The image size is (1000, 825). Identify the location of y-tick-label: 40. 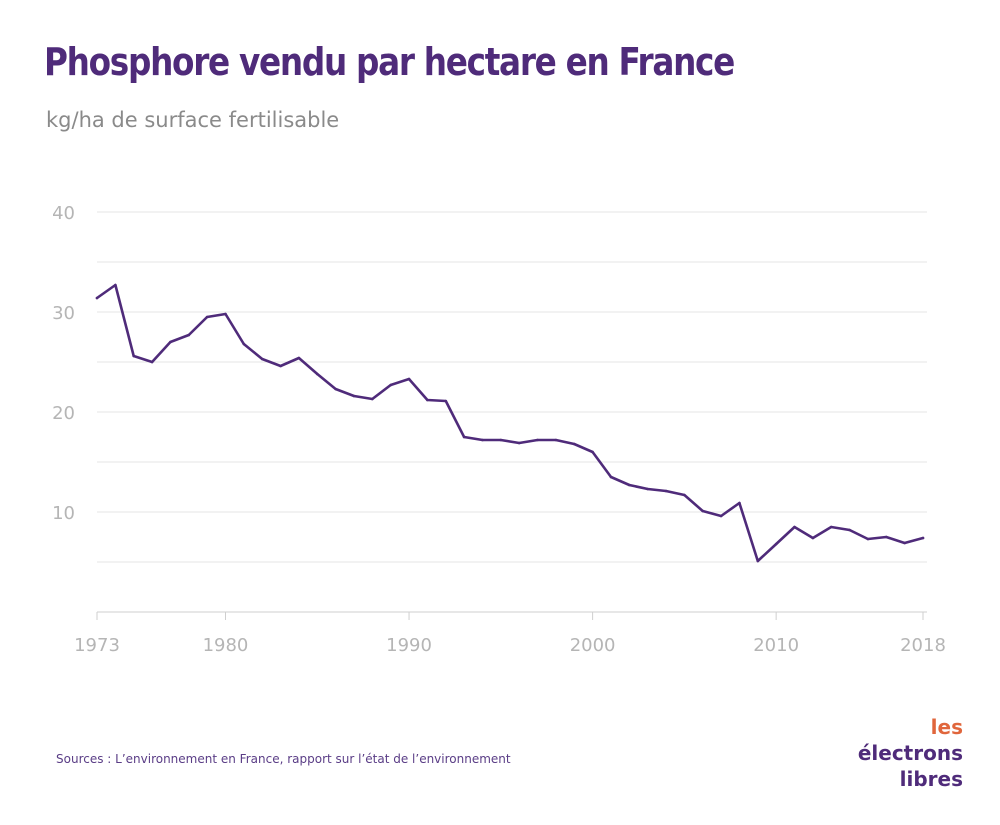
(63, 213).